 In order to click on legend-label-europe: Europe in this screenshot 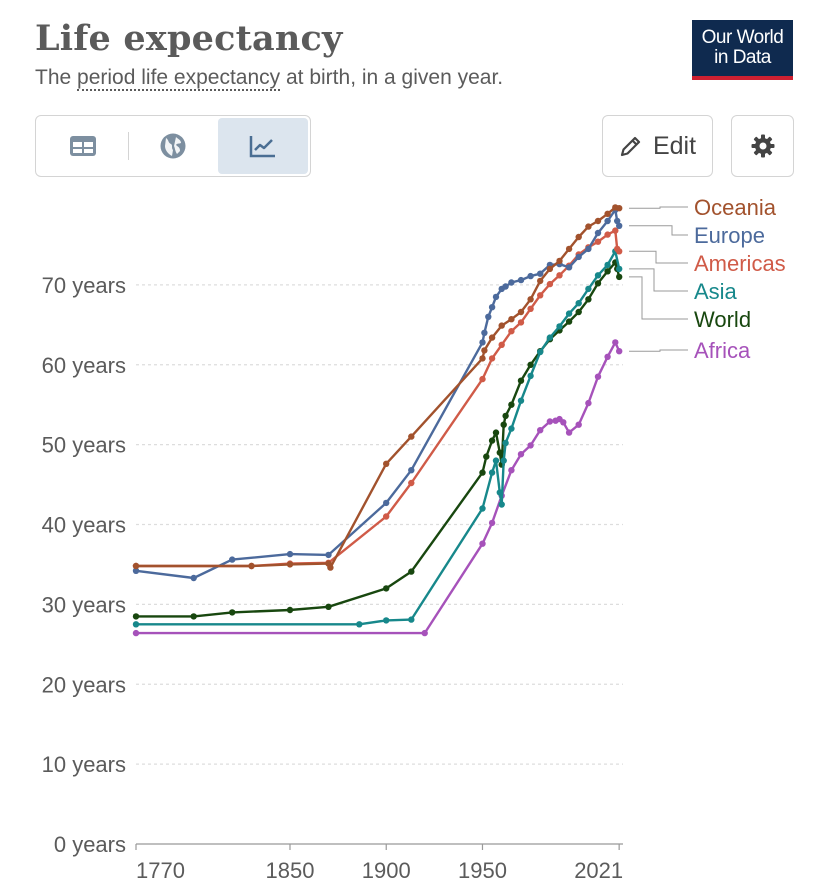, I will do `click(729, 235)`.